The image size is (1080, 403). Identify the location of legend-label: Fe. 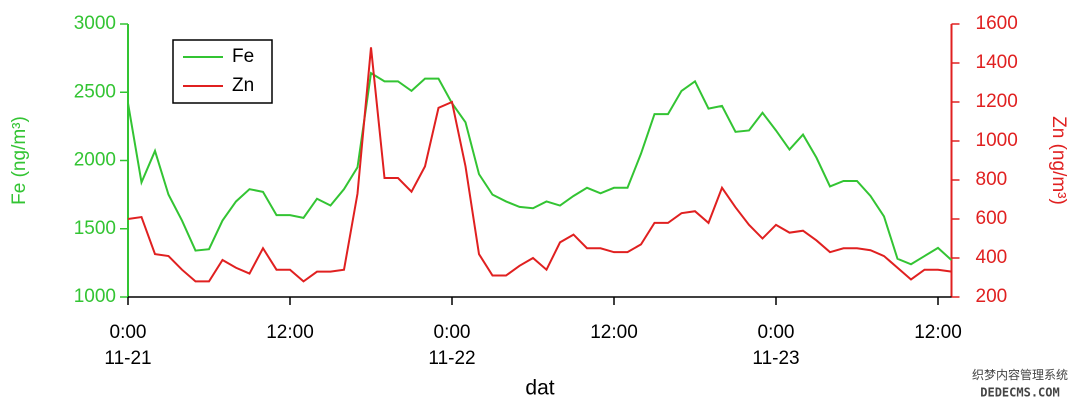
(243, 56).